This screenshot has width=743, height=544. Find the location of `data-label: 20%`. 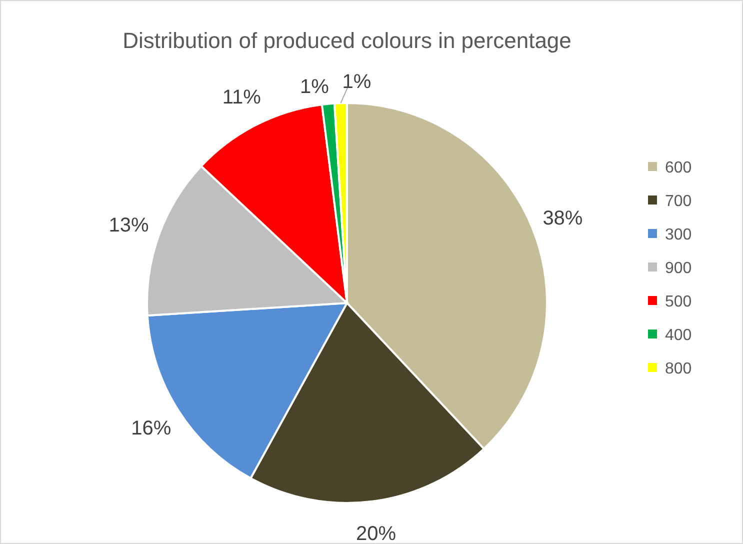

data-label: 20% is located at coordinates (376, 533).